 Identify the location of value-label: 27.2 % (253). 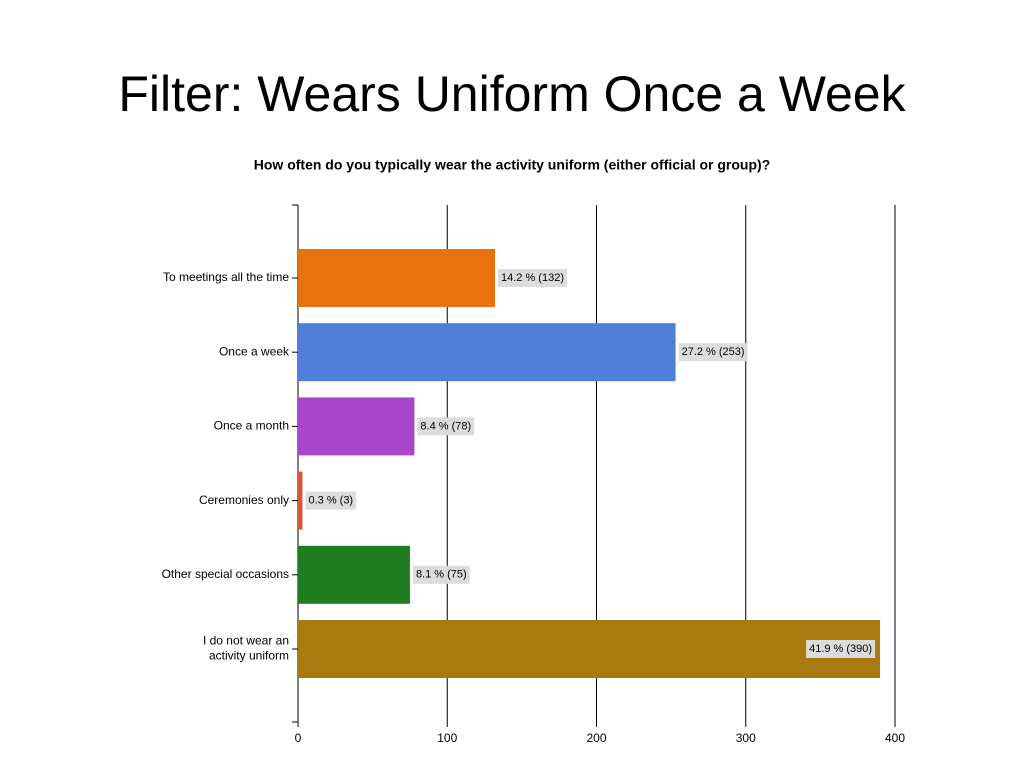
(713, 352).